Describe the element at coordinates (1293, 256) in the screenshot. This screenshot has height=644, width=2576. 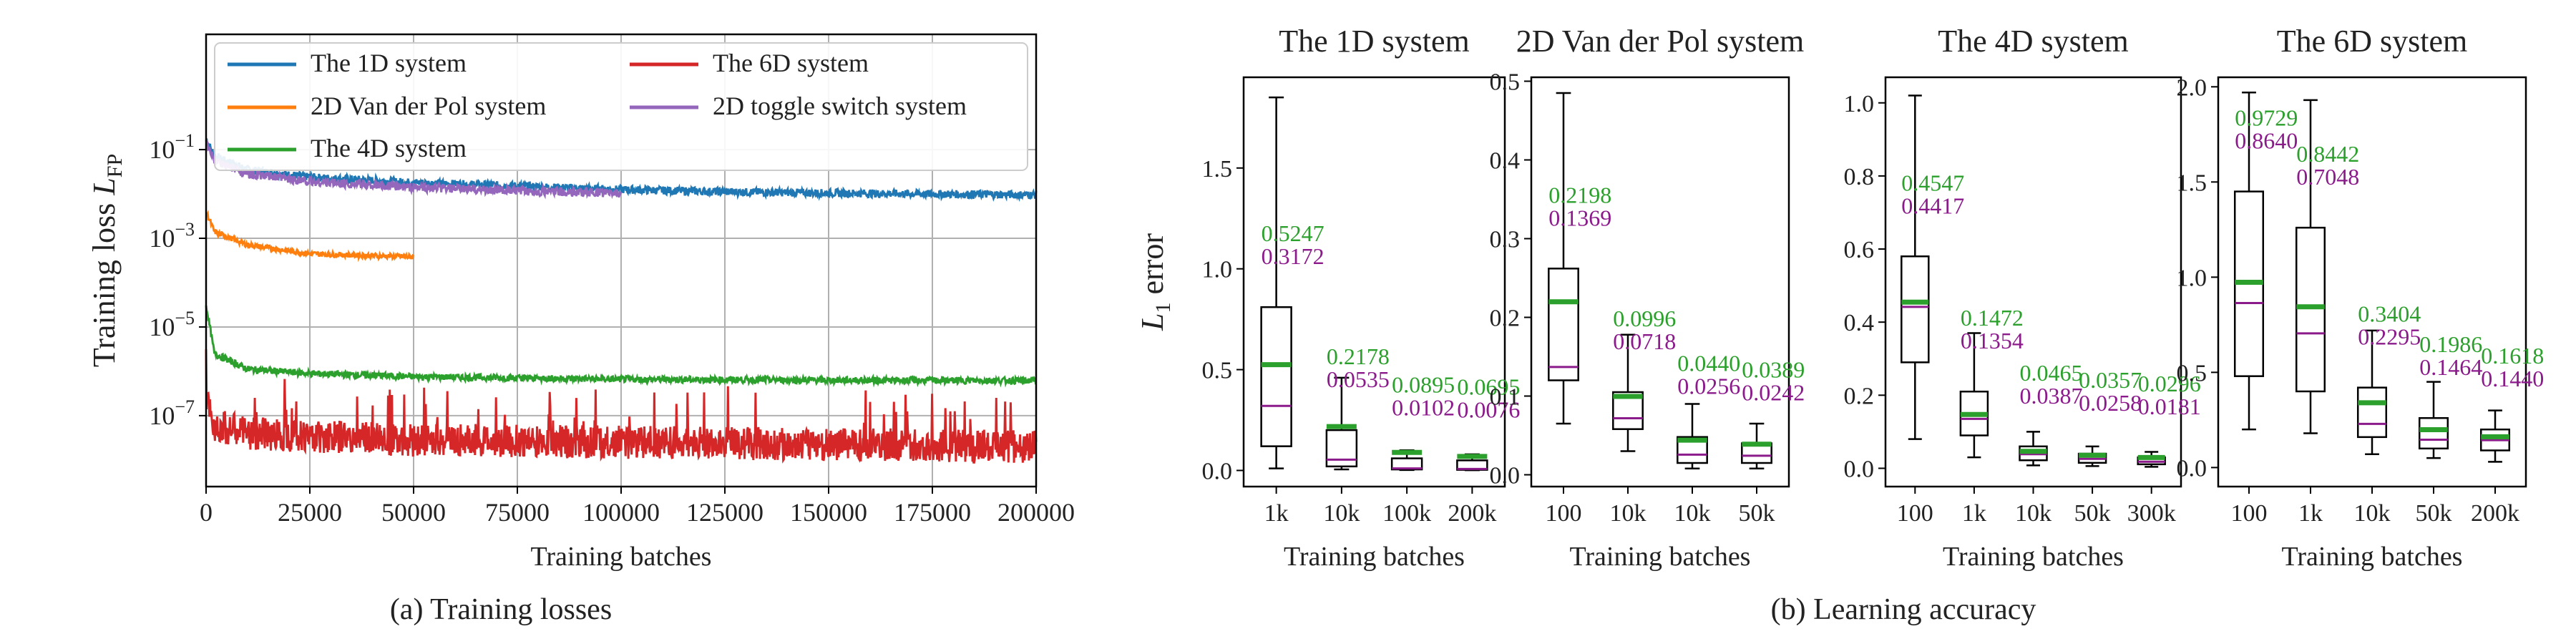
I see `median-value-label: 0.3172` at that location.